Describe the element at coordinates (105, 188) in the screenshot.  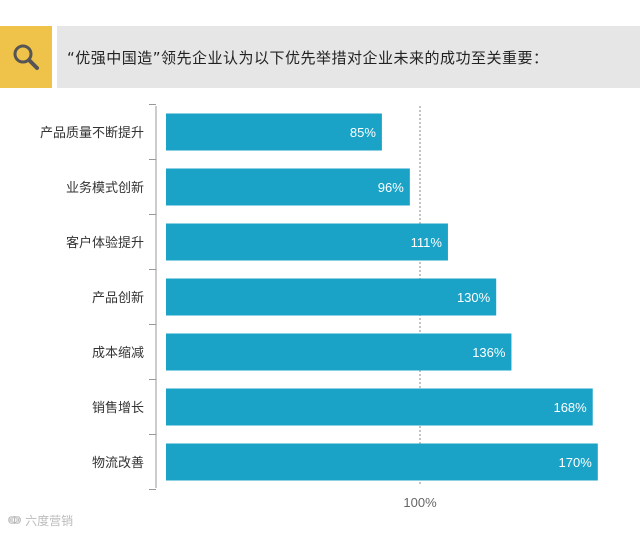
I see `category-label: 业务模式创新` at that location.